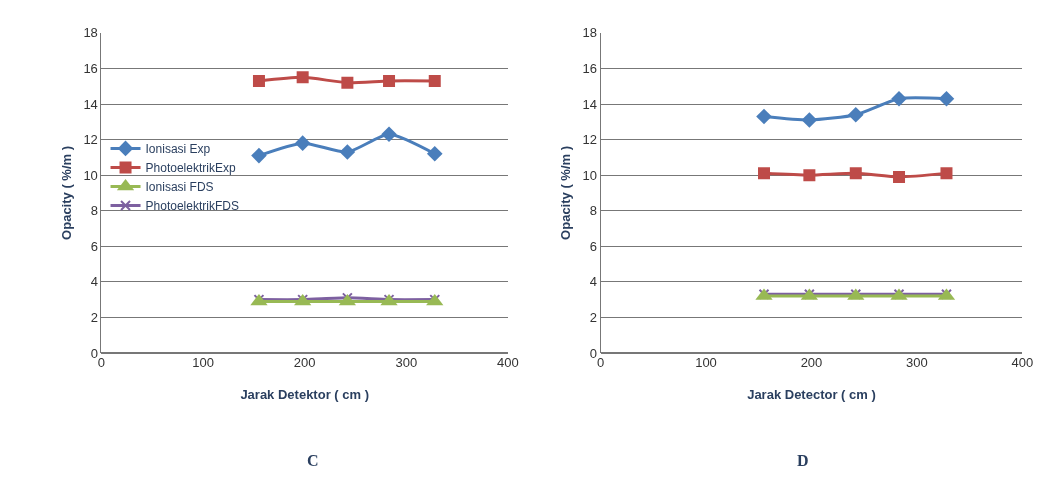  I want to click on text: C, so click(313, 460).